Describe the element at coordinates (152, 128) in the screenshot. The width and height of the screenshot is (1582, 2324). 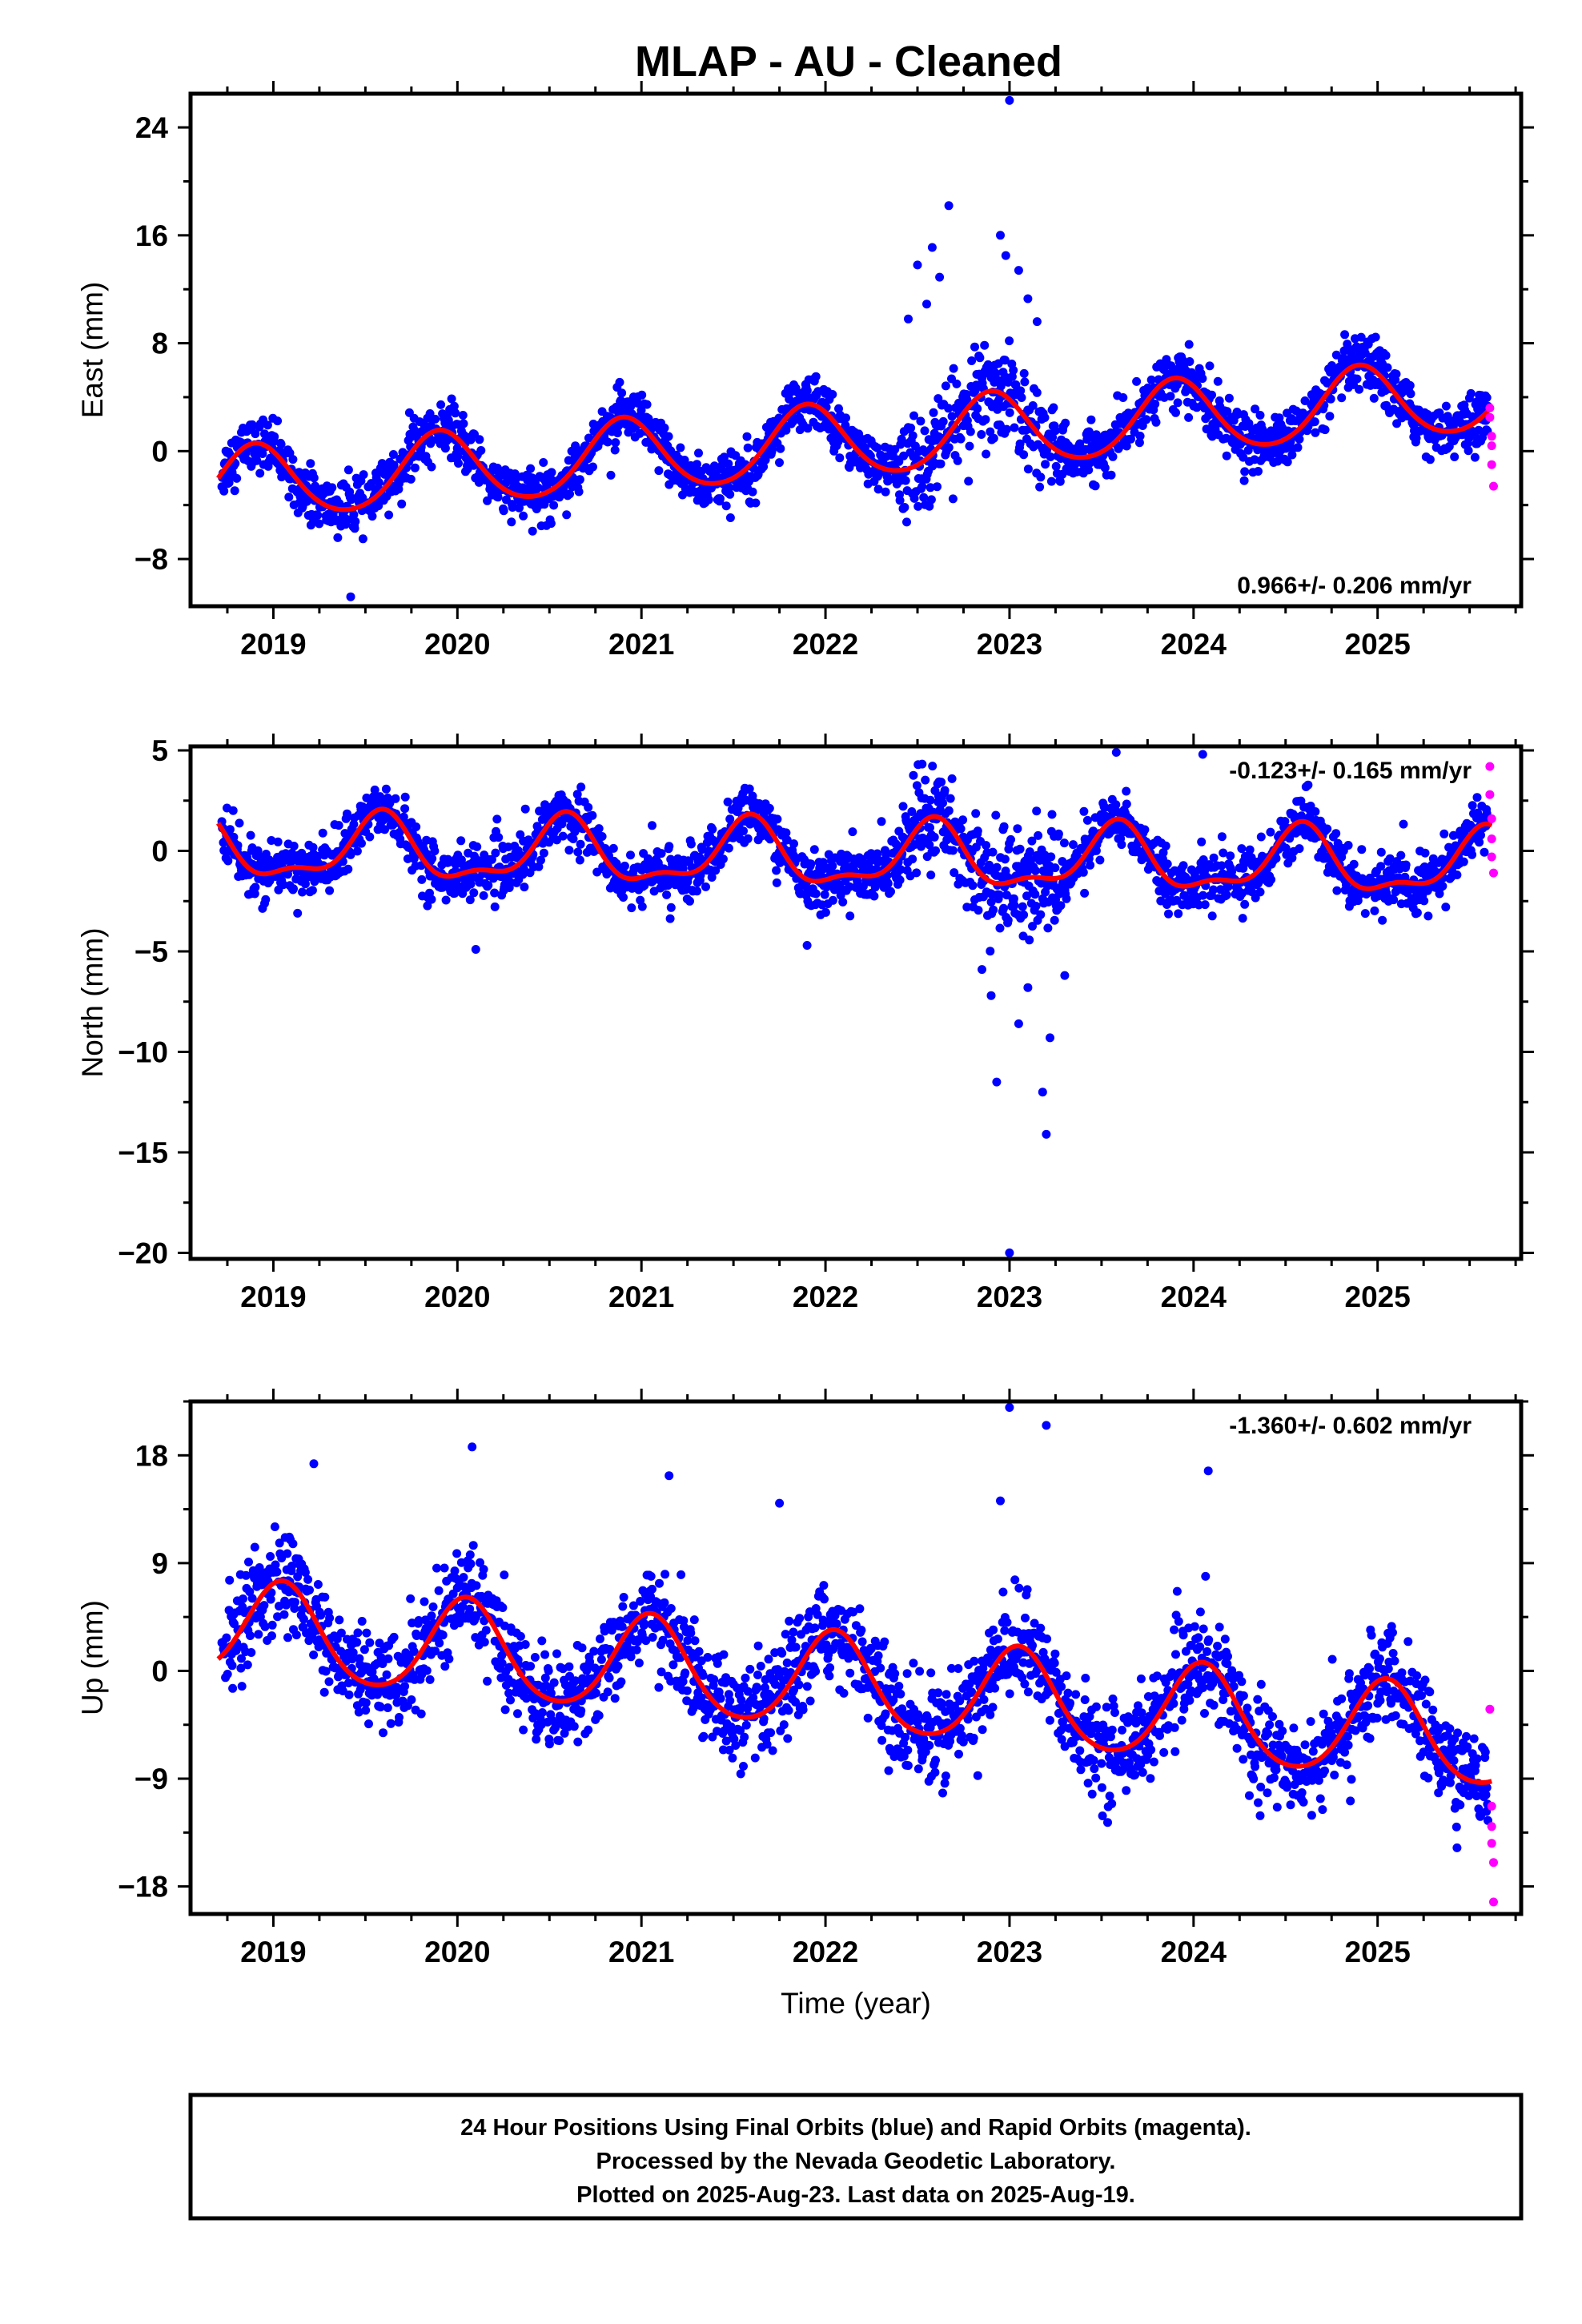
I see `y-tick-label: 24` at that location.